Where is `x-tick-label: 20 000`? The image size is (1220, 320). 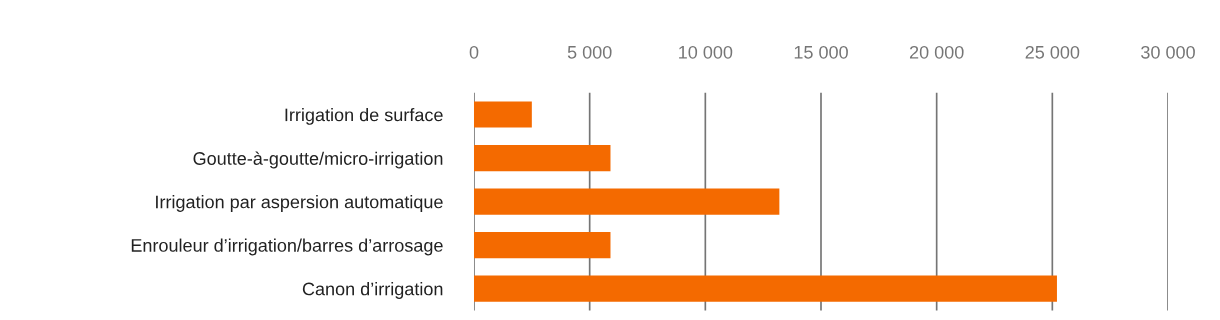 x-tick-label: 20 000 is located at coordinates (936, 52).